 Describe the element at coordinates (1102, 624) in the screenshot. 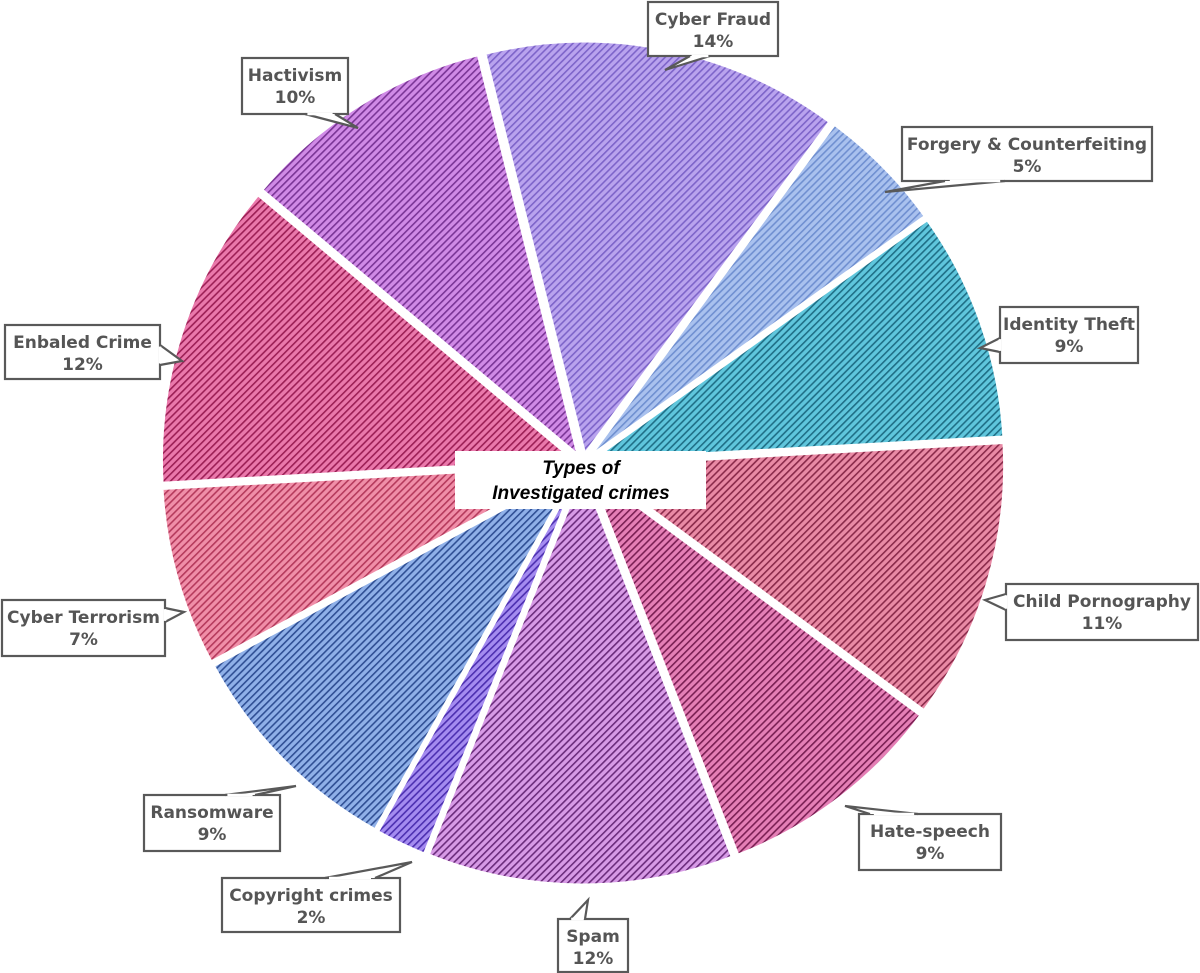

I see `slice-percent: 11%` at that location.